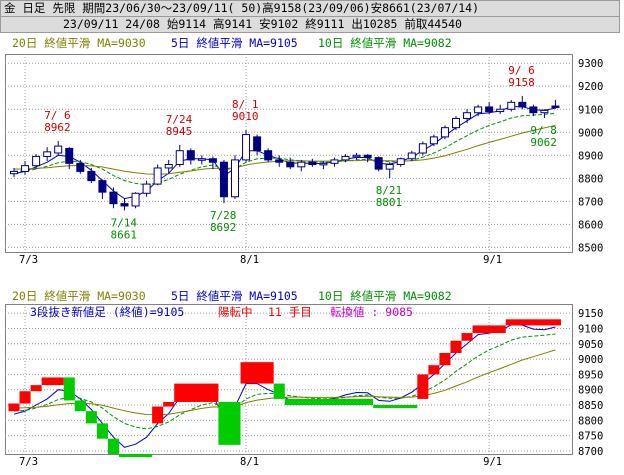  What do you see at coordinates (590, 179) in the screenshot?
I see `top-y-tick-label: 8800` at bounding box center [590, 179].